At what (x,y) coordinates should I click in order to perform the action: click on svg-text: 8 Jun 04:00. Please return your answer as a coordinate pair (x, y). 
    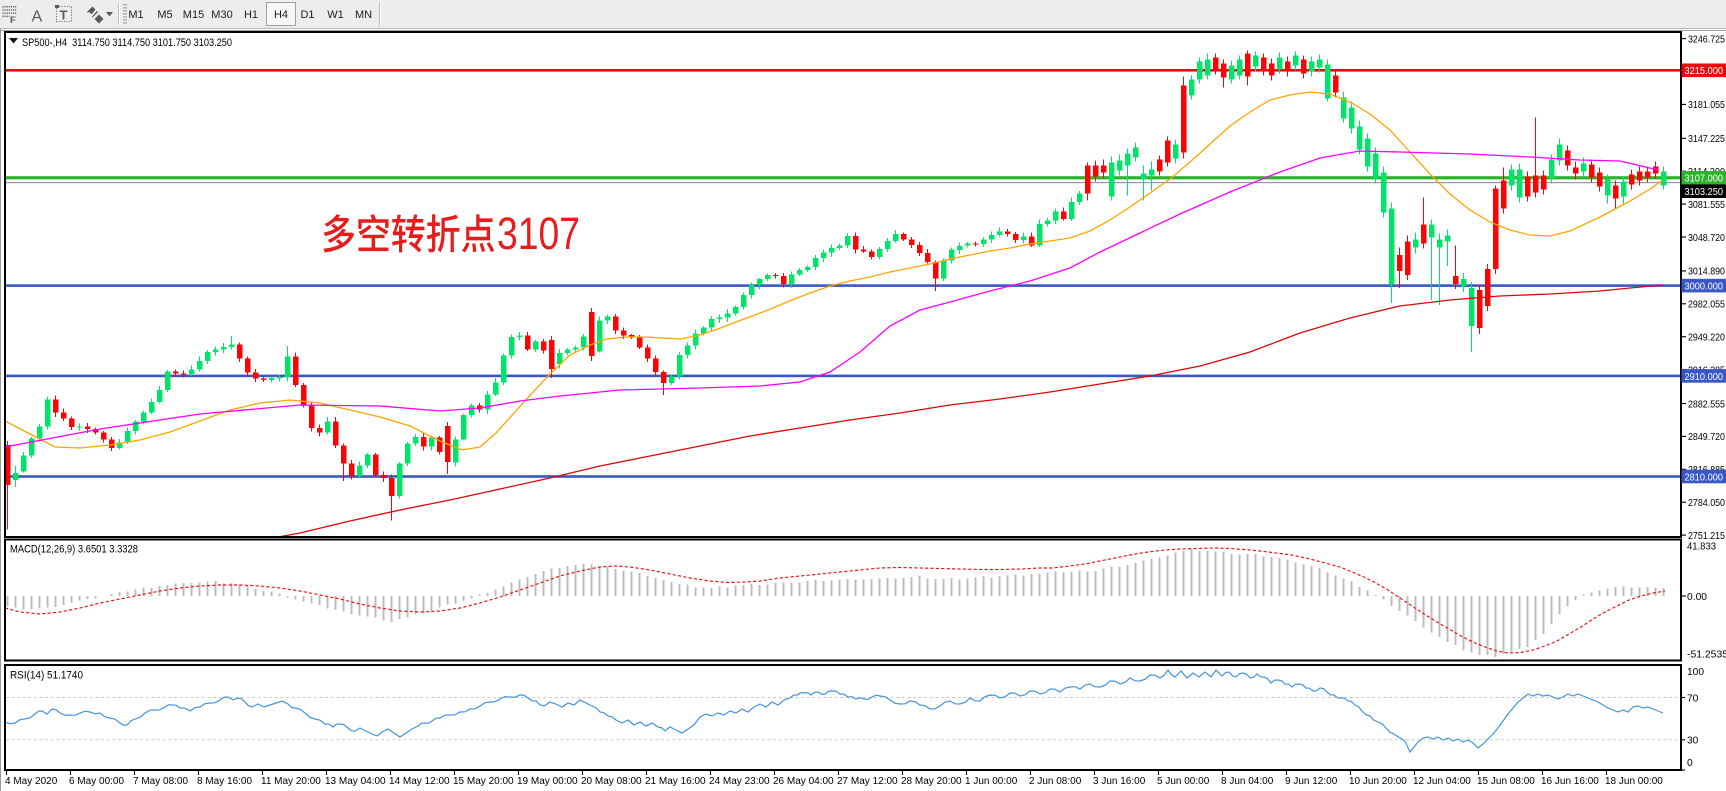
    Looking at the image, I should click on (1247, 781).